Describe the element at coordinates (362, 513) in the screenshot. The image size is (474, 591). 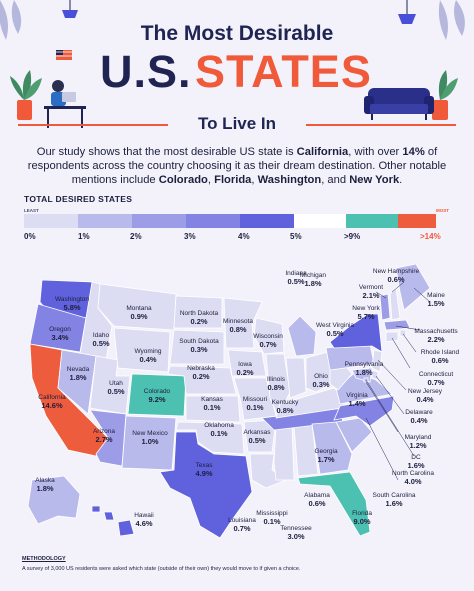
I see `state-name: Florida` at that location.